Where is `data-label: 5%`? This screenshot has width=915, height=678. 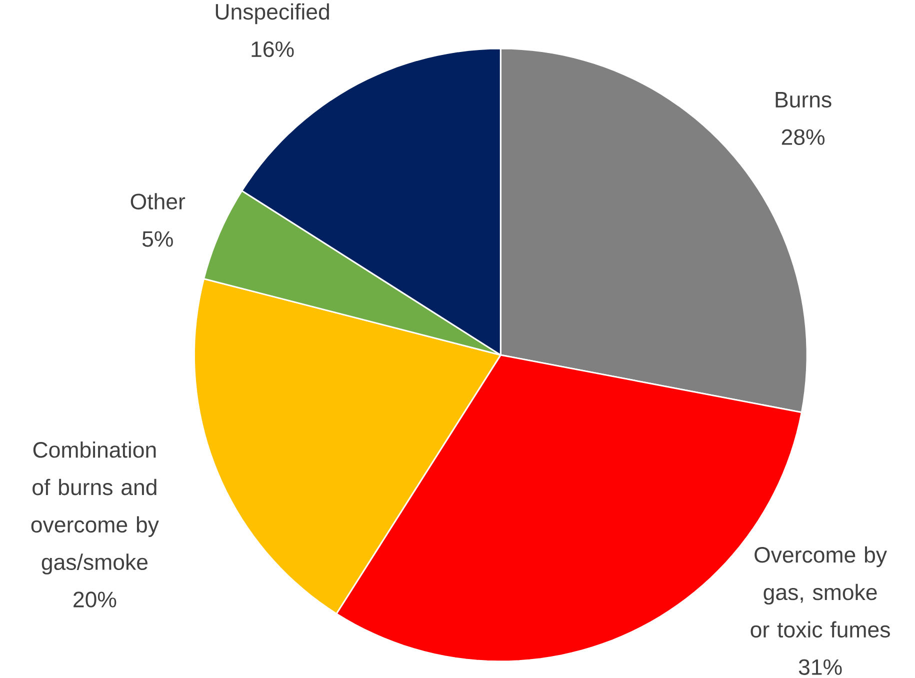 data-label: 5% is located at coordinates (157, 239).